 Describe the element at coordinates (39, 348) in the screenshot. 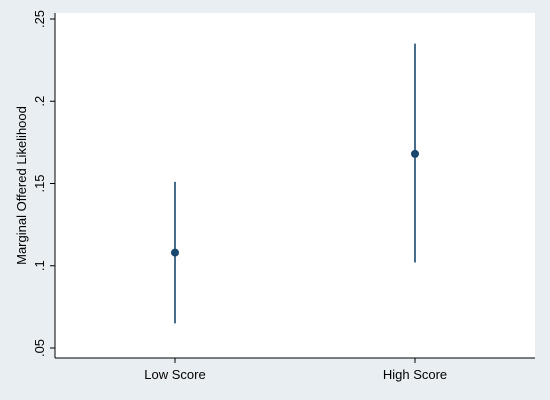

I see `y-tick-label: .05` at that location.